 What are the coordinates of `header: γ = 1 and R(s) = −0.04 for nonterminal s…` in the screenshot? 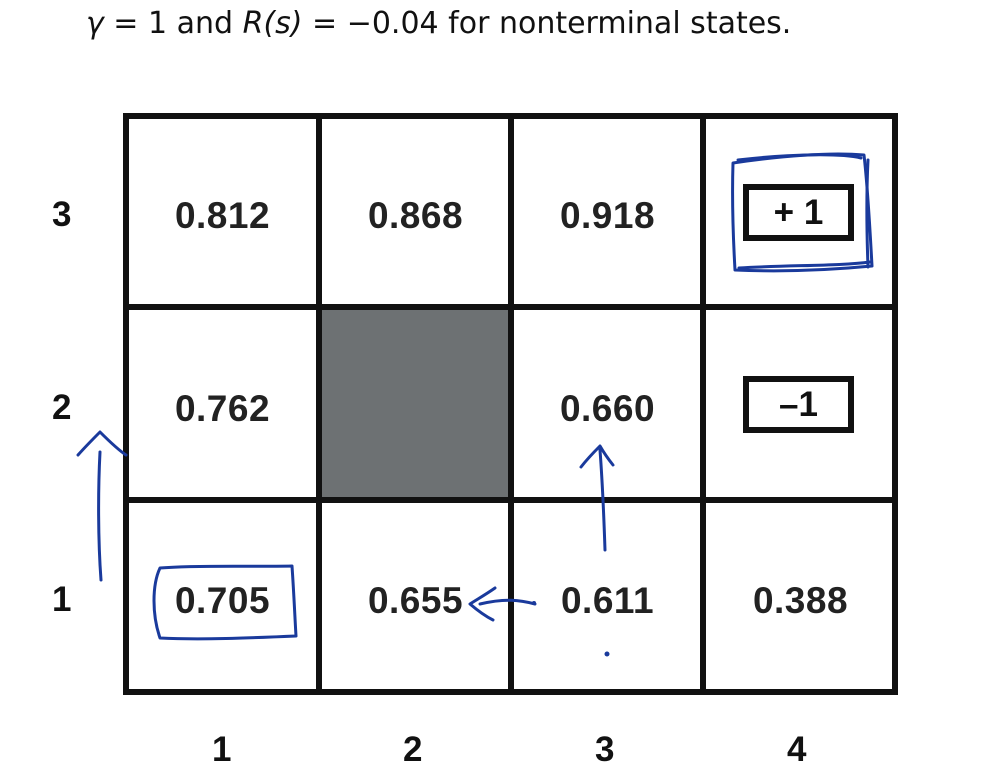 It's located at (493, 30).